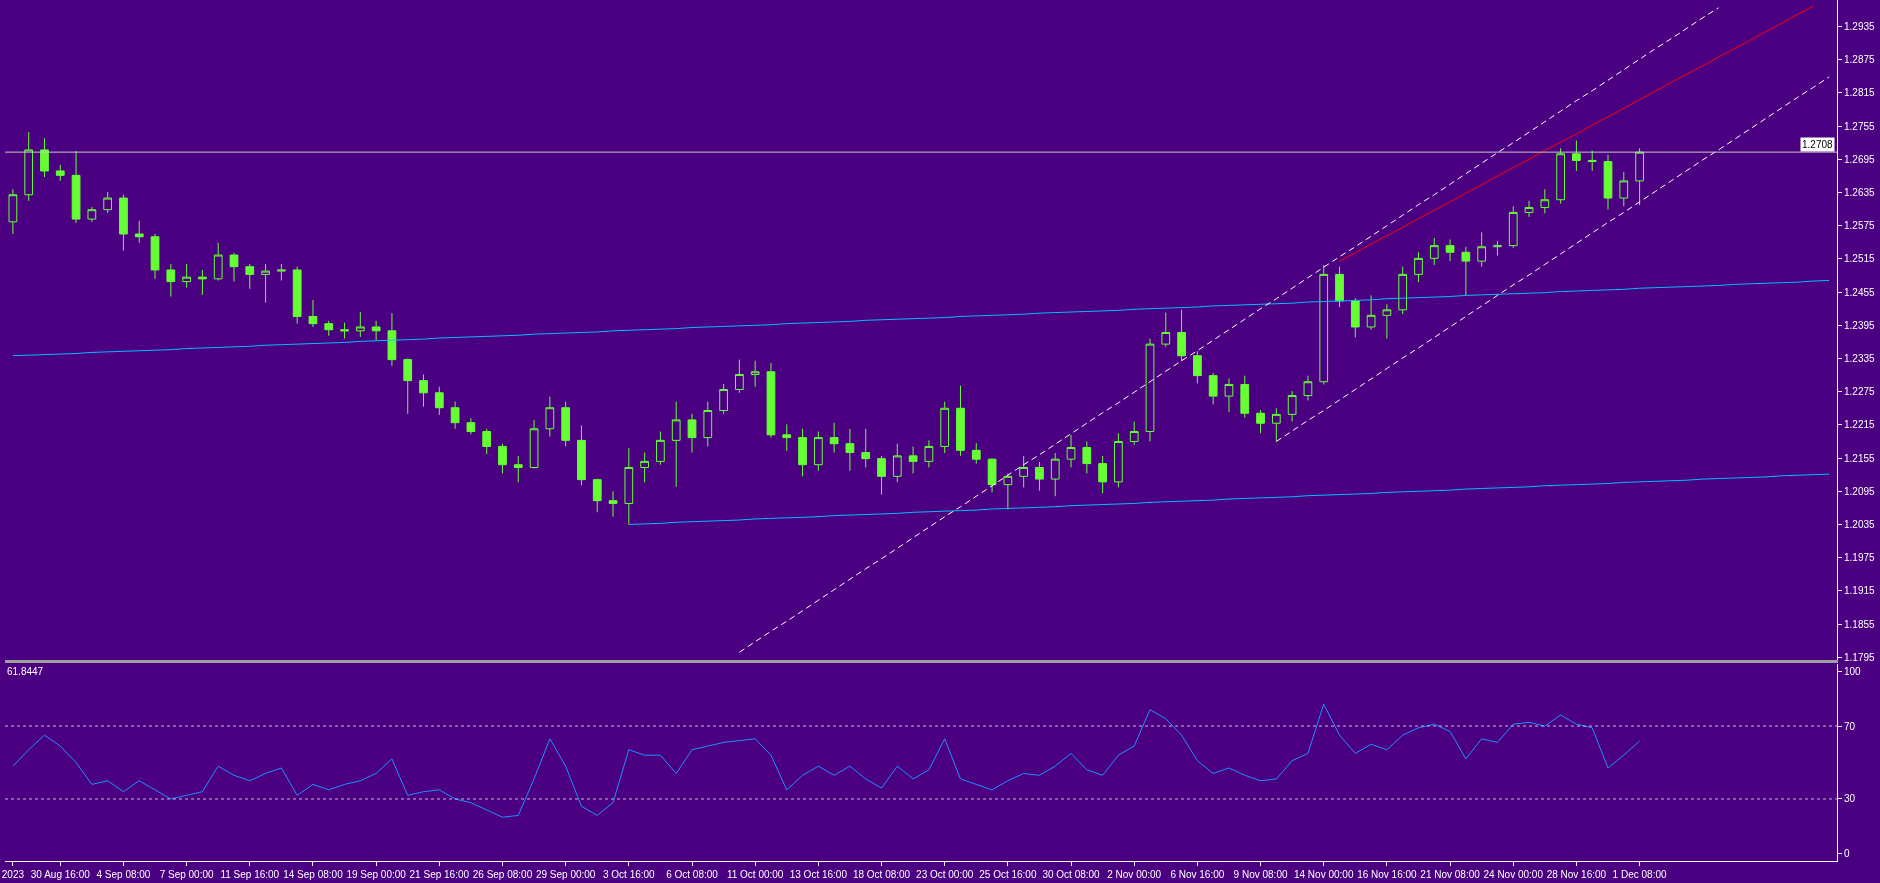 The height and width of the screenshot is (883, 1880). Describe the element at coordinates (1850, 726) in the screenshot. I see `y-tick-label: 70` at that location.